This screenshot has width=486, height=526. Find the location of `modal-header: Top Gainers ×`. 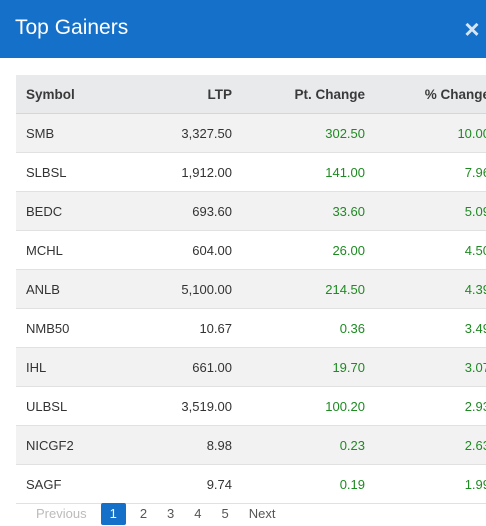

modal-header: Top Gainers × is located at coordinates (243, 29).